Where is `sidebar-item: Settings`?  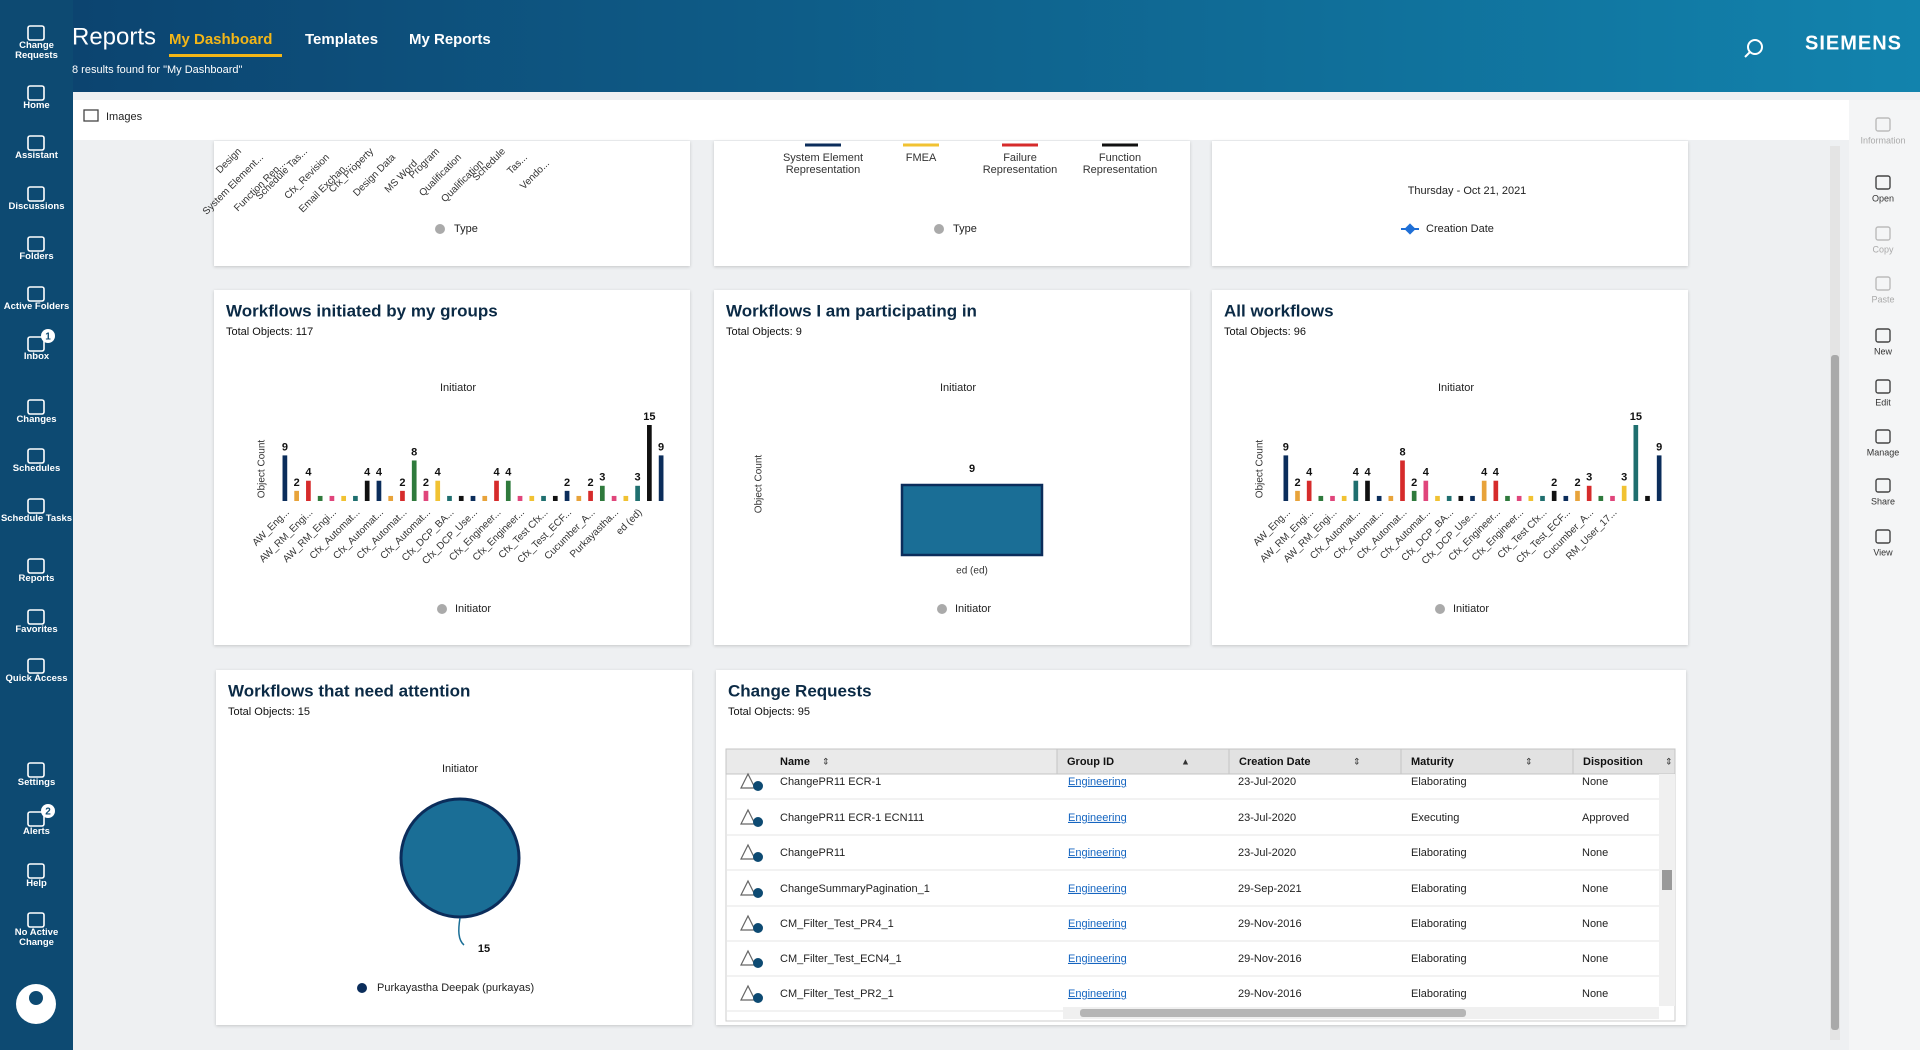 sidebar-item: Settings is located at coordinates (36, 784).